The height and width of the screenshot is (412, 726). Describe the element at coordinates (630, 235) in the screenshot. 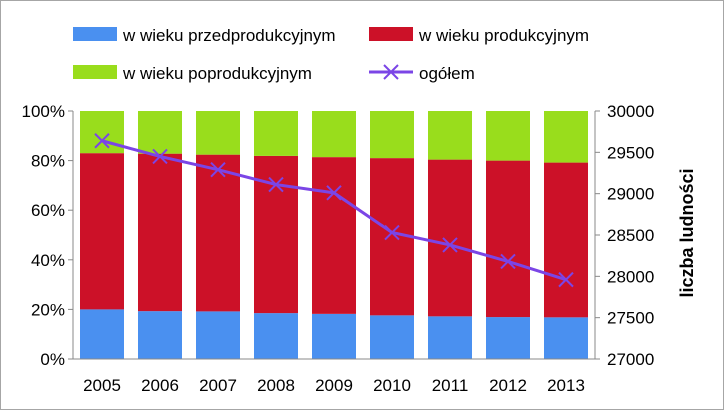

I see `y-right-tick-label: 28500` at that location.